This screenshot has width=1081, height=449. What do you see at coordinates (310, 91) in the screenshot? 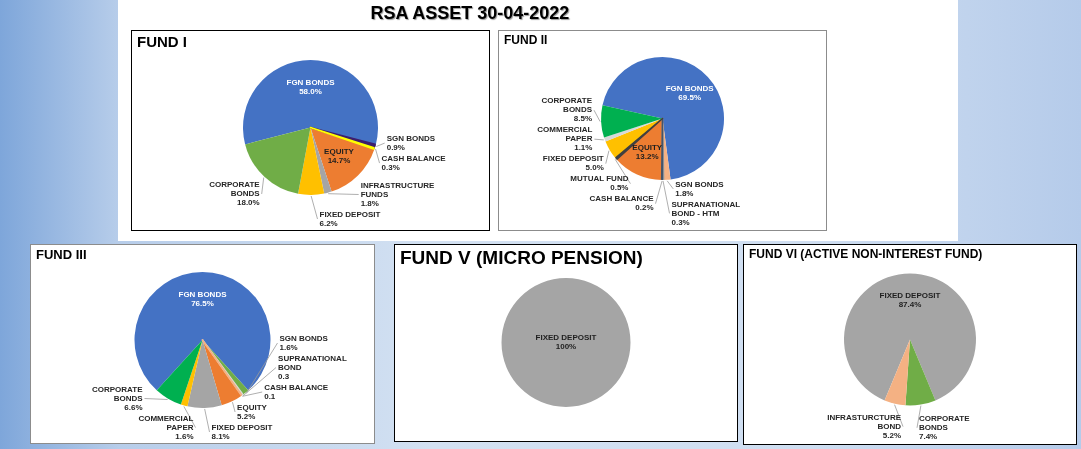
I see `data-label: 58.0%` at bounding box center [310, 91].